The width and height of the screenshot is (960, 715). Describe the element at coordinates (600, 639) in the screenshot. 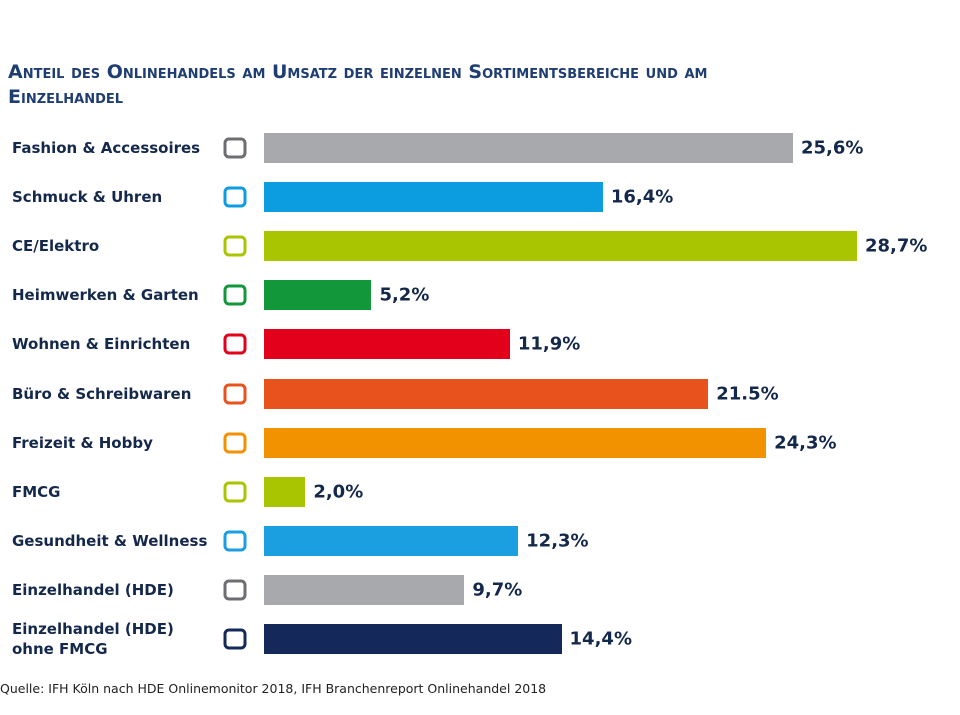

I see `value-label: 14,4%` at that location.